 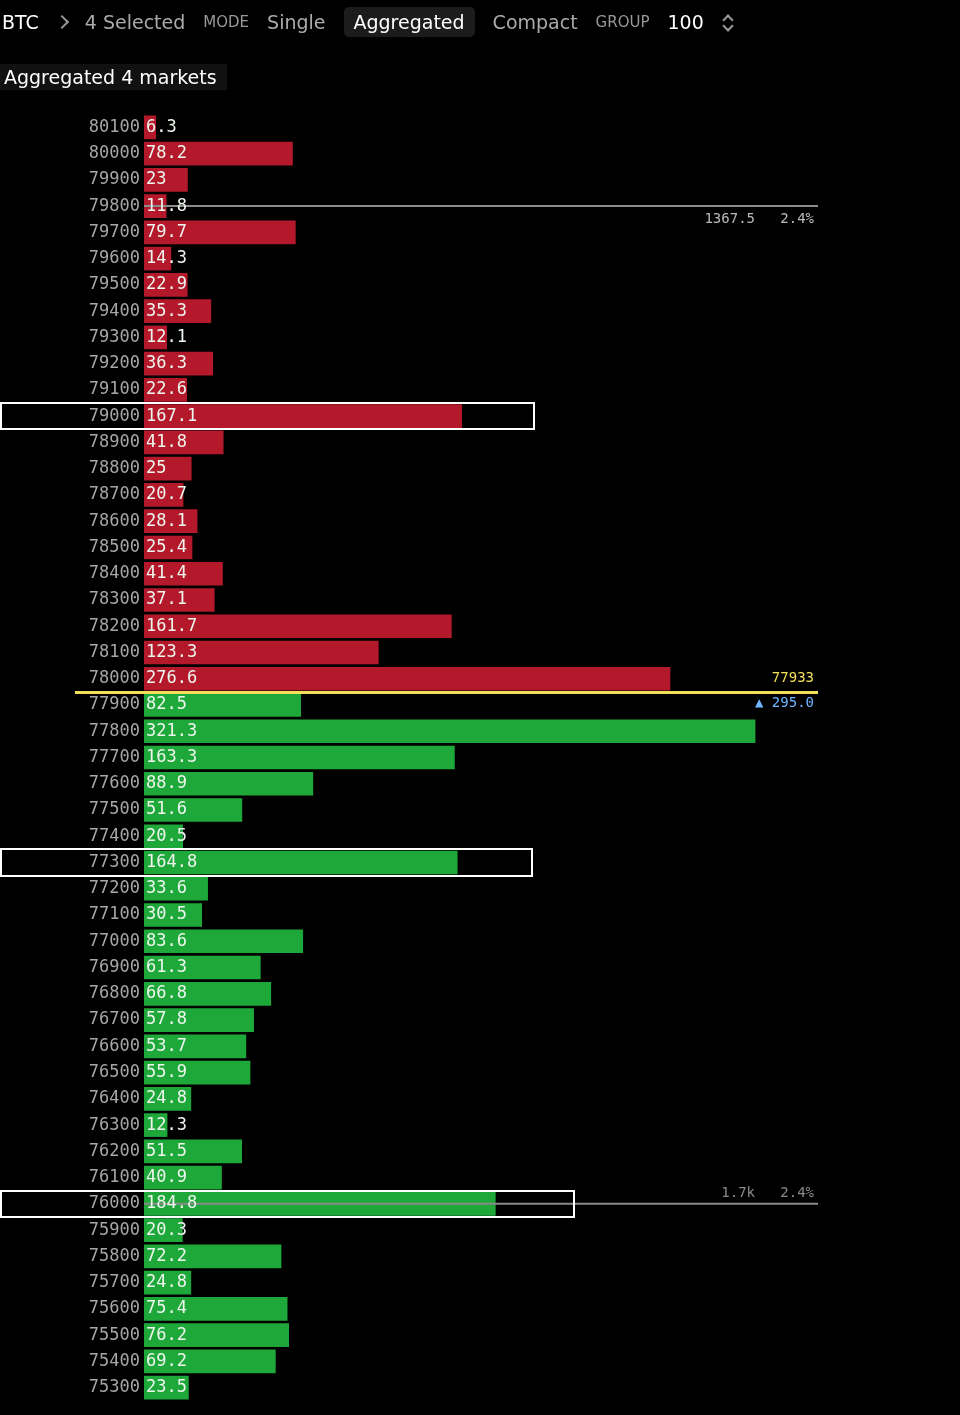 What do you see at coordinates (114, 624) in the screenshot?
I see `y-tick-label: 78200` at bounding box center [114, 624].